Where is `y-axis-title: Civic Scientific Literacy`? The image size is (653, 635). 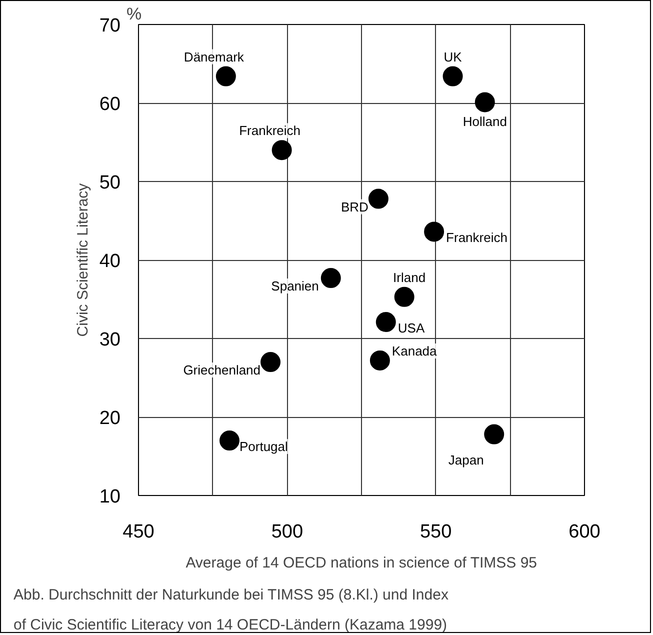
y-axis-title: Civic Scientific Literacy is located at coordinates (83, 259).